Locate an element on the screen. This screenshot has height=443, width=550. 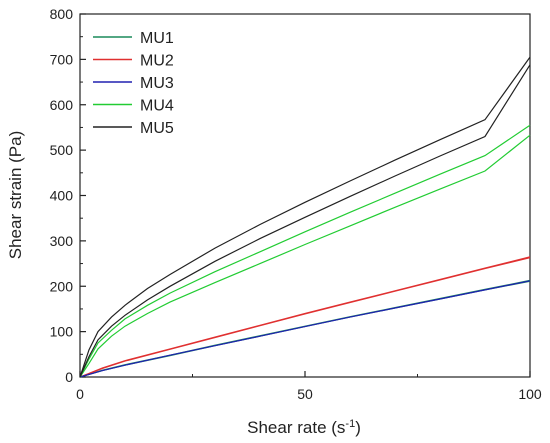
y-tick-label: 200 is located at coordinates (62, 286).